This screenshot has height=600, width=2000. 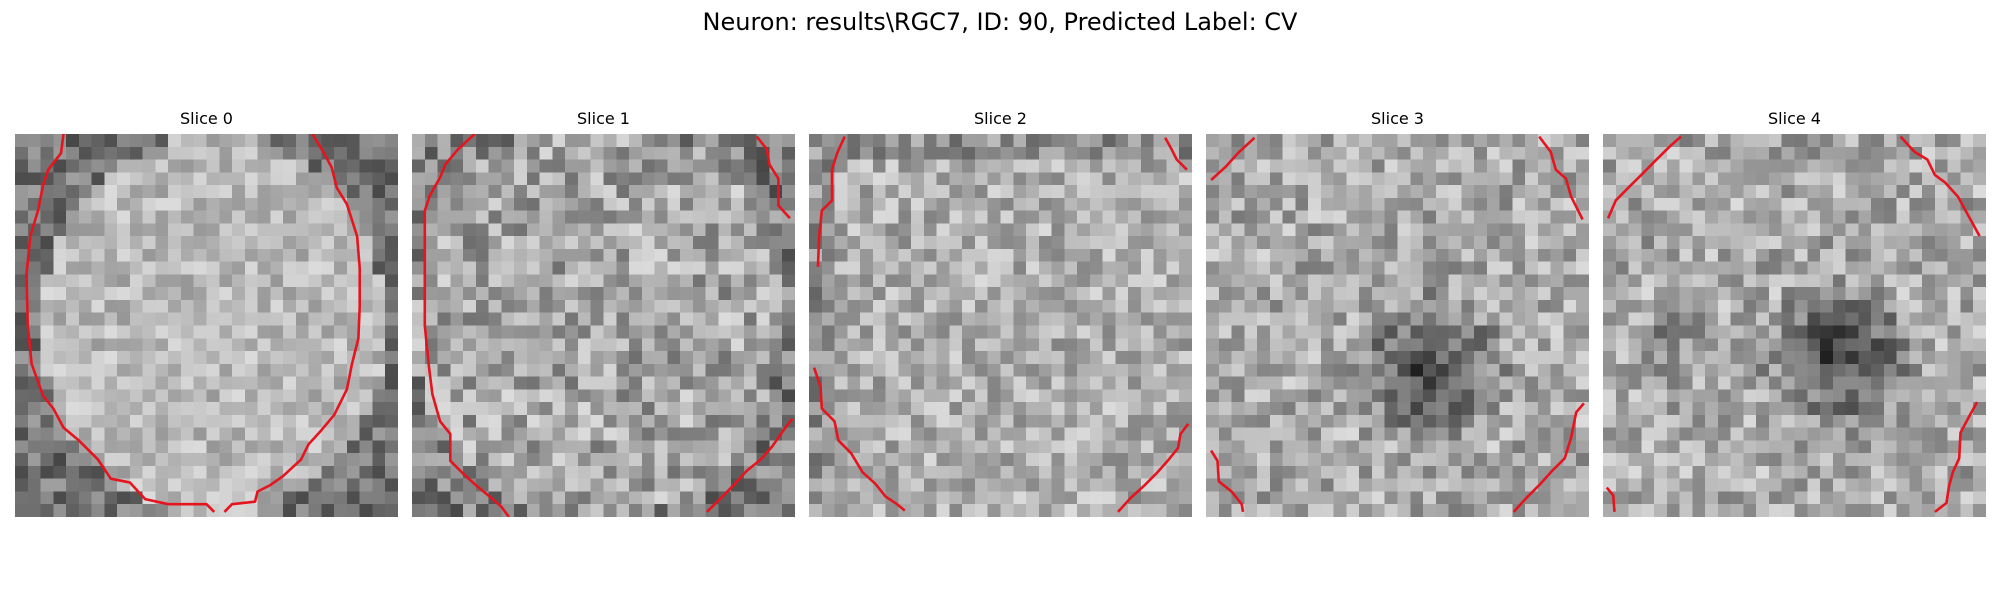 I want to click on slice-title: Slice 4, so click(x=1794, y=118).